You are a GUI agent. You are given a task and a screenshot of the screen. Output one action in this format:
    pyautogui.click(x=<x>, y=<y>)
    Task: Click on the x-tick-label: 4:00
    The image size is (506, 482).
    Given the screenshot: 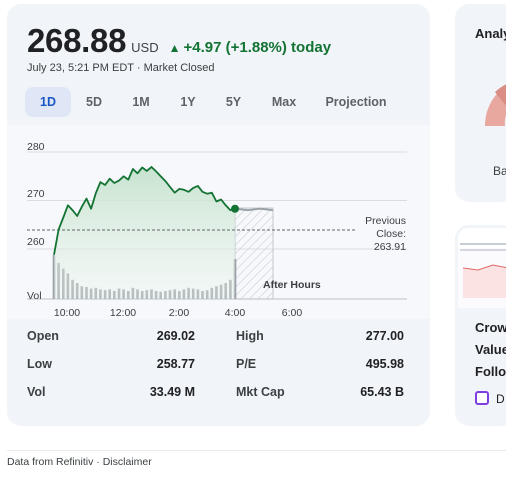 What is the action you would take?
    pyautogui.click(x=235, y=313)
    